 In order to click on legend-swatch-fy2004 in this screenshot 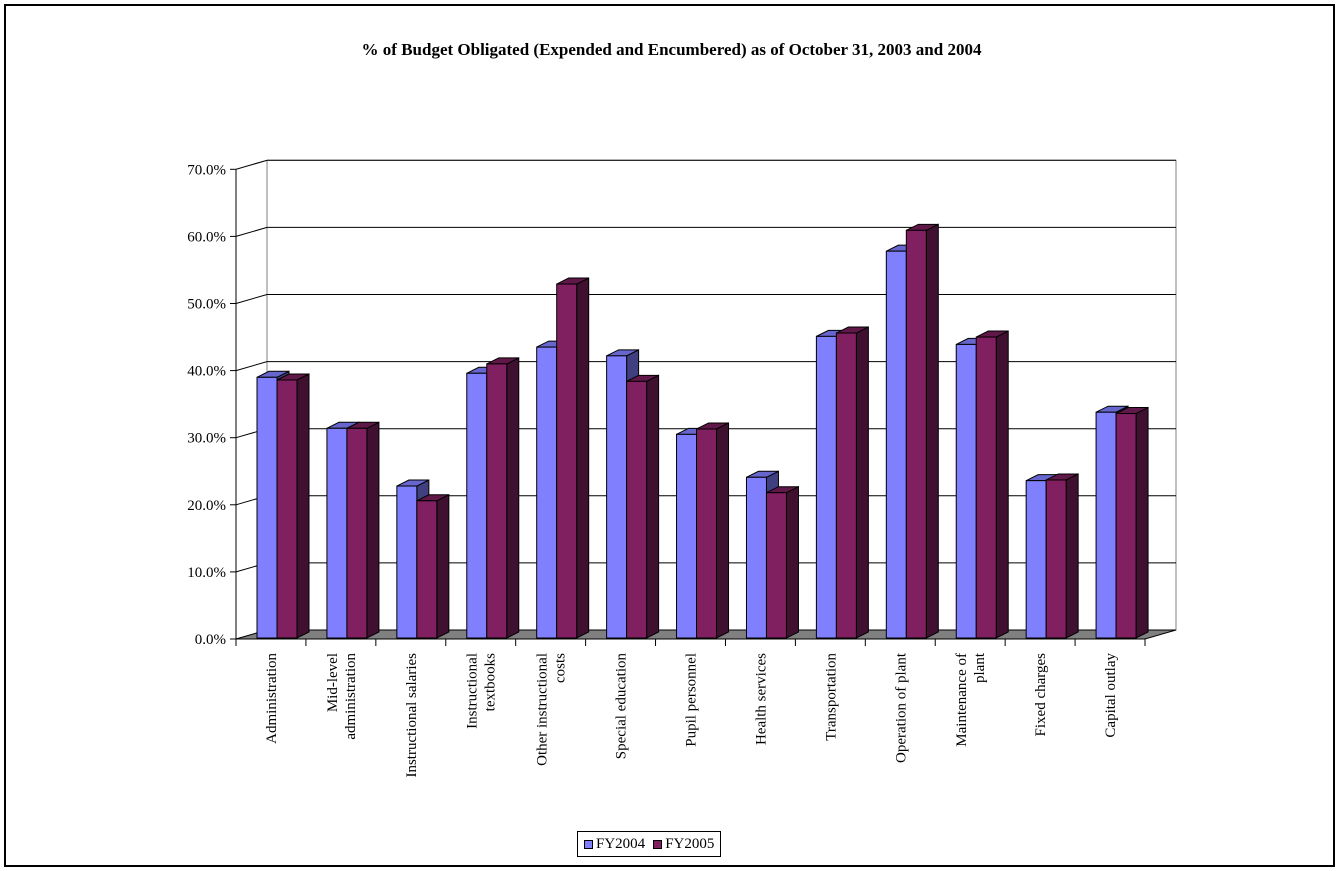, I will do `click(588, 844)`.